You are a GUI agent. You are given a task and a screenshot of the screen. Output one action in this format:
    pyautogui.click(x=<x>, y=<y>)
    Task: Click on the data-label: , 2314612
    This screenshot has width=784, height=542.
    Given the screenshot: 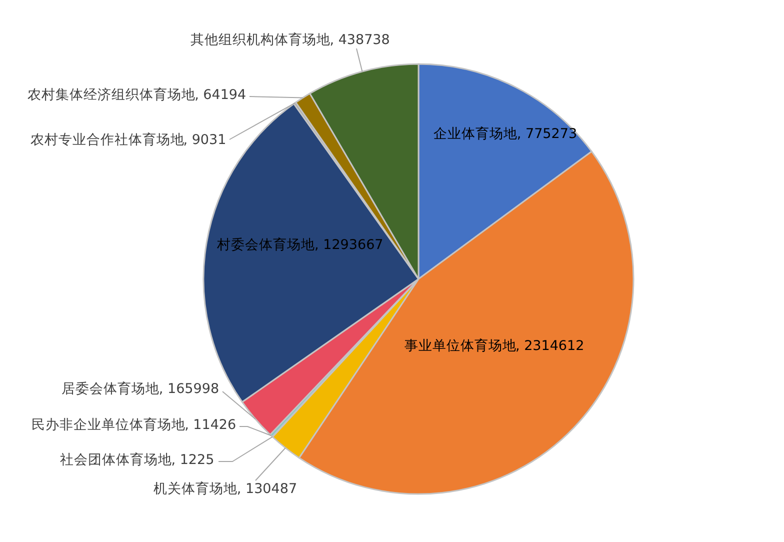 What is the action you would take?
    pyautogui.click(x=549, y=346)
    